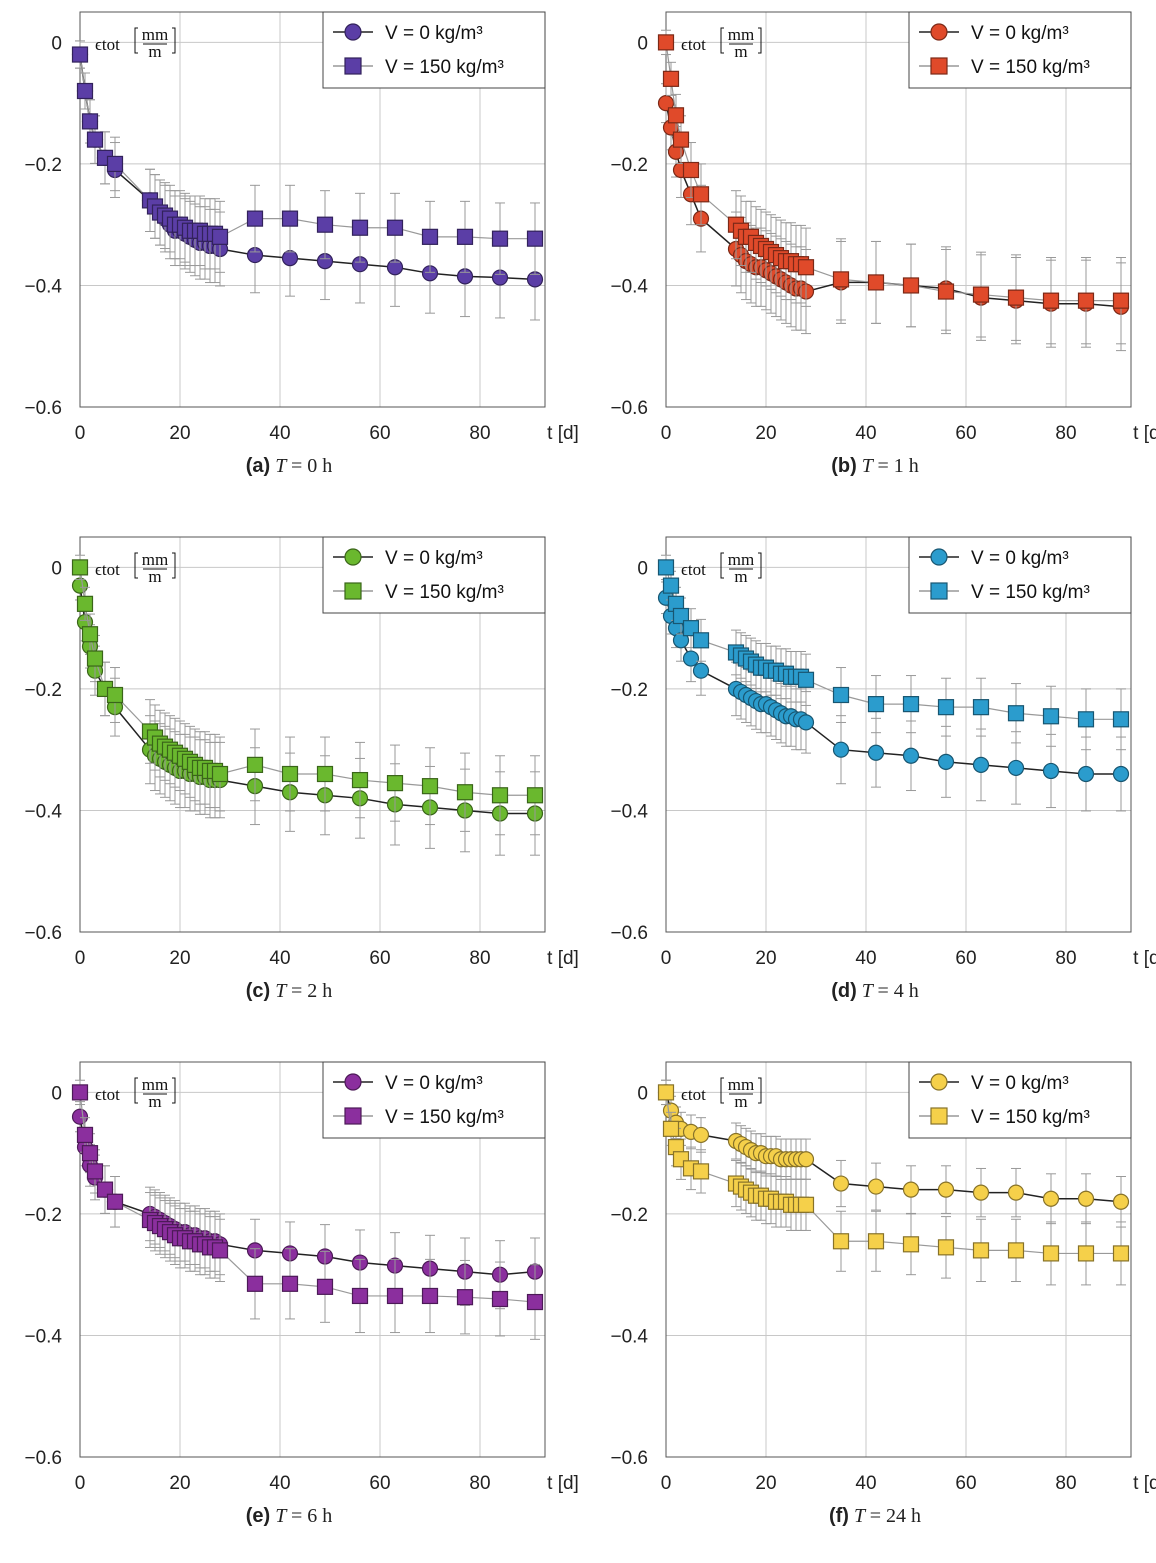 This screenshot has width=1156, height=1563. Describe the element at coordinates (279, 1483) in the screenshot. I see `x-tick-label: 40` at that location.